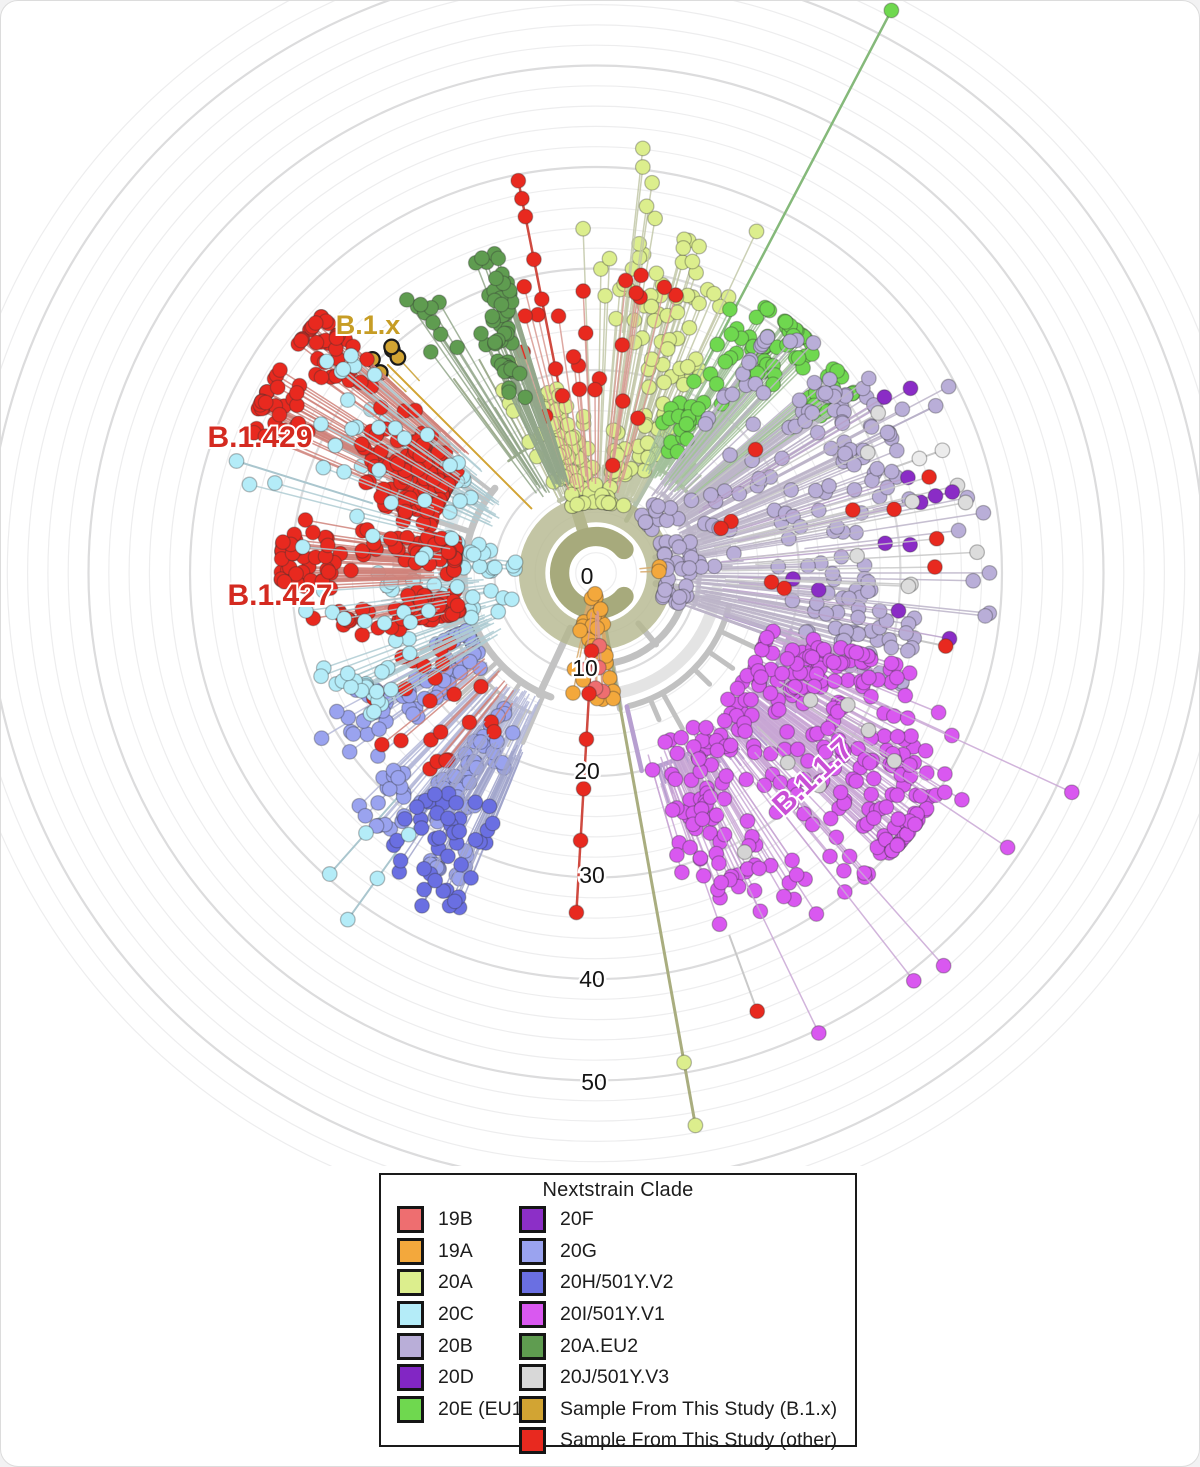 Image resolution: width=1200 pixels, height=1467 pixels. I want to click on cluster-20J-in-20I, so click(795, 770).